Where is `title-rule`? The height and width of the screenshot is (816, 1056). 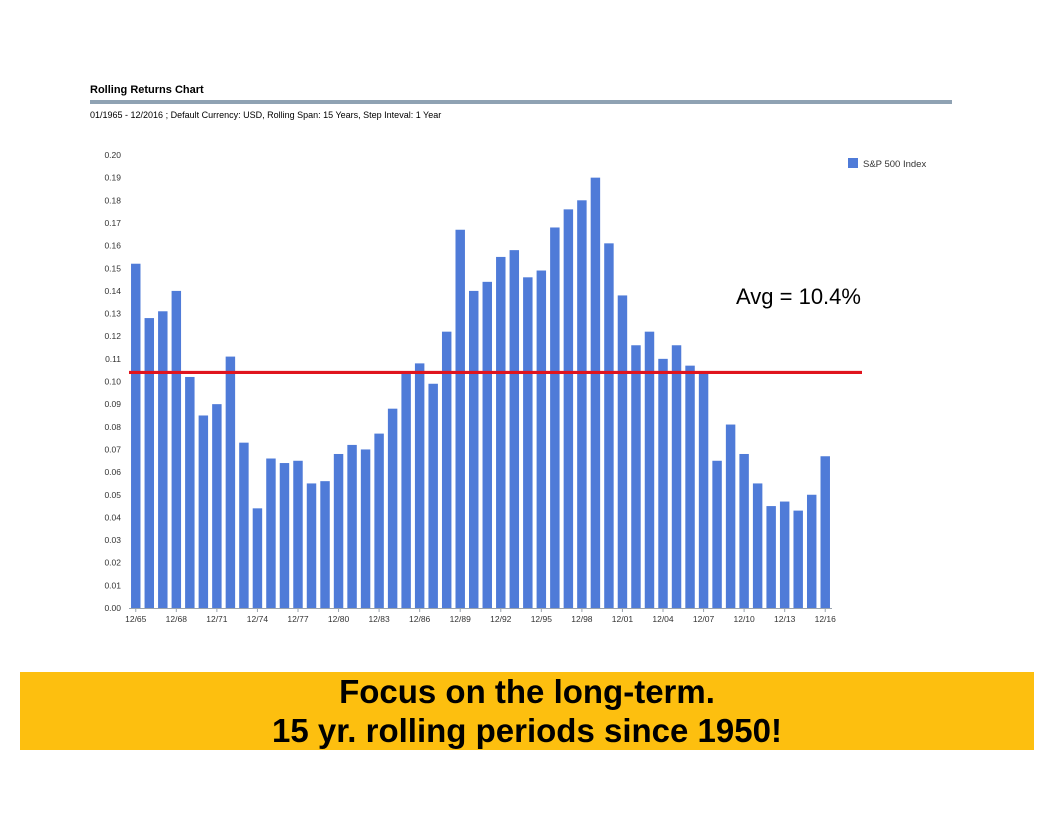
title-rule is located at coordinates (521, 102).